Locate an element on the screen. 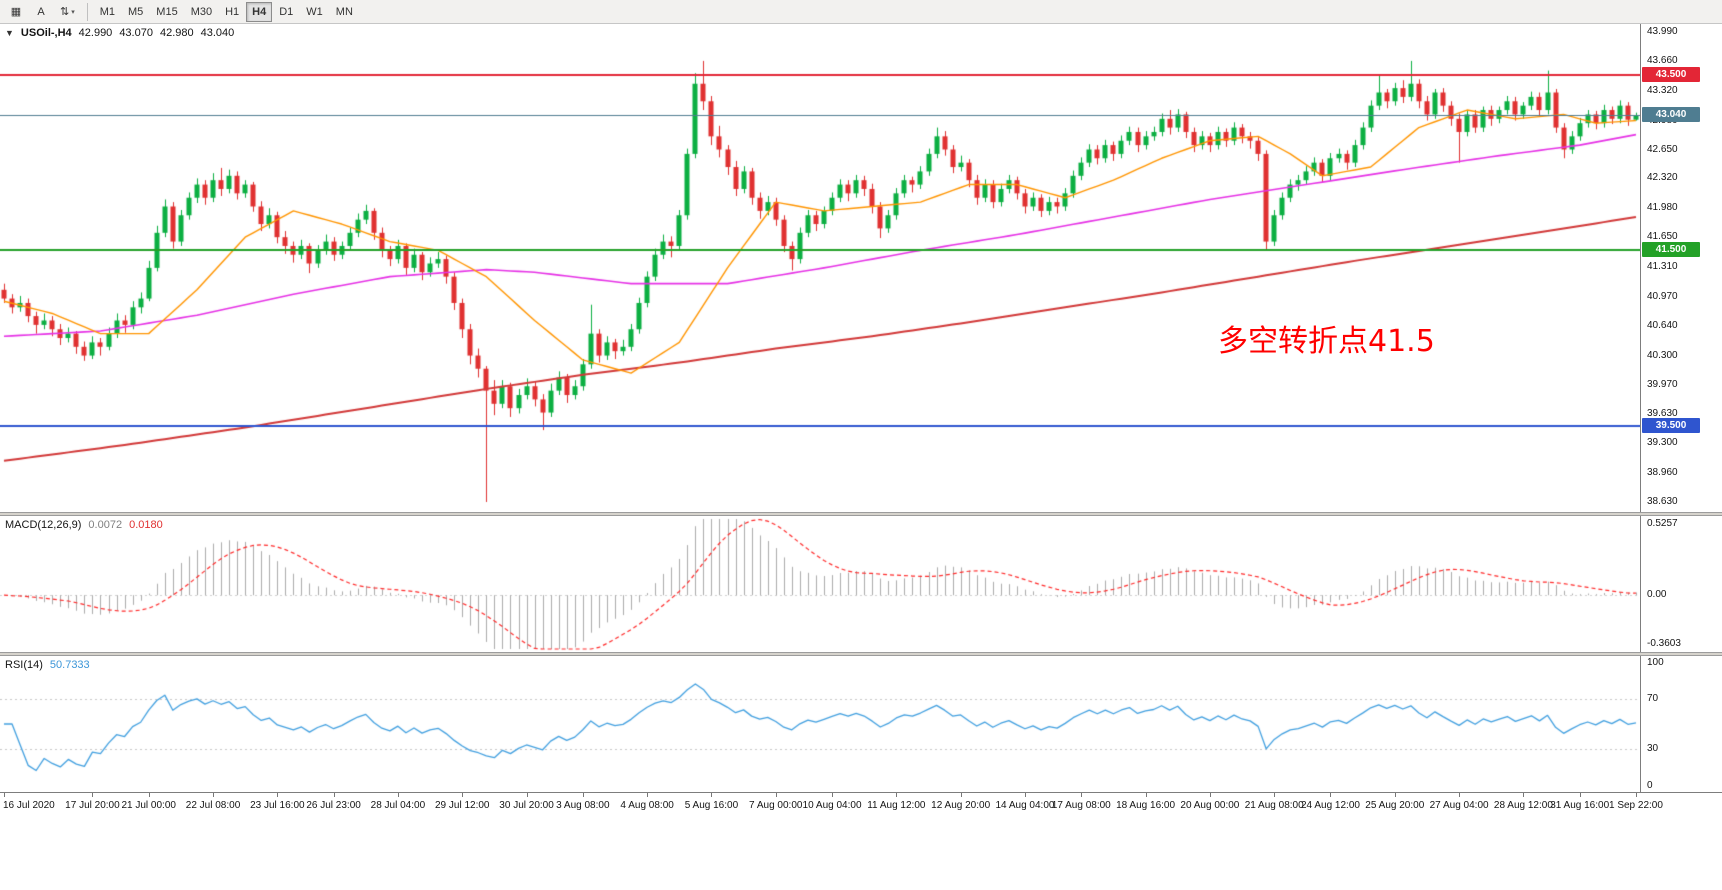  rsi-axis-label: 70 is located at coordinates (1653, 699).